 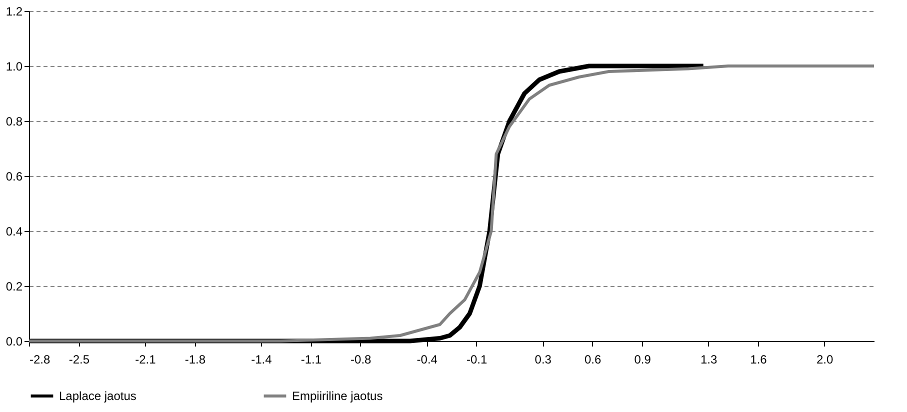 I want to click on x-tick-label: -1.8, so click(x=195, y=359).